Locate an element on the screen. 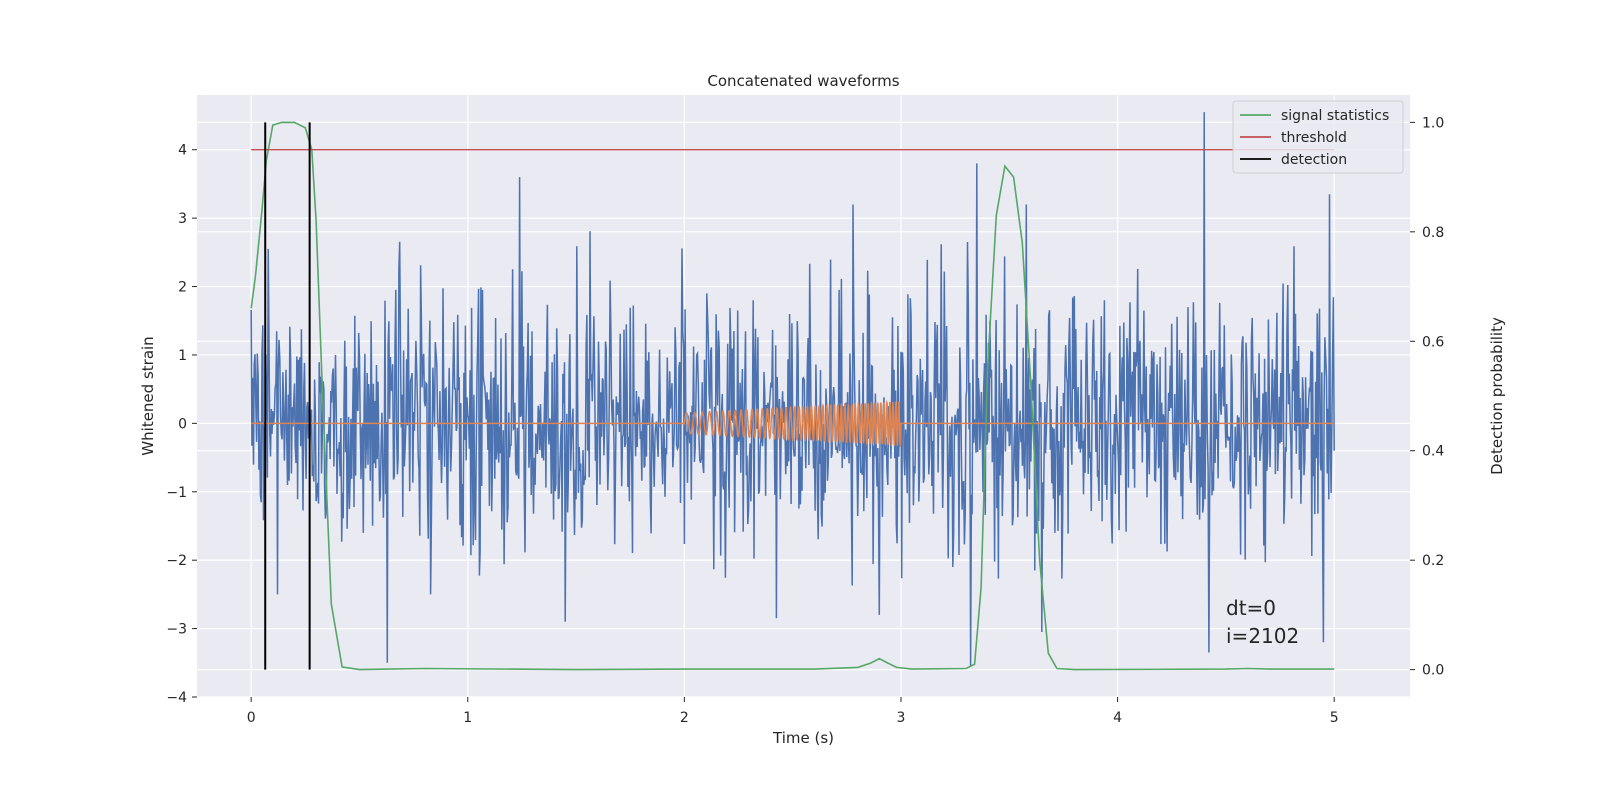 The height and width of the screenshot is (800, 1600). chart-title: Concatenated waveforms is located at coordinates (803, 81).